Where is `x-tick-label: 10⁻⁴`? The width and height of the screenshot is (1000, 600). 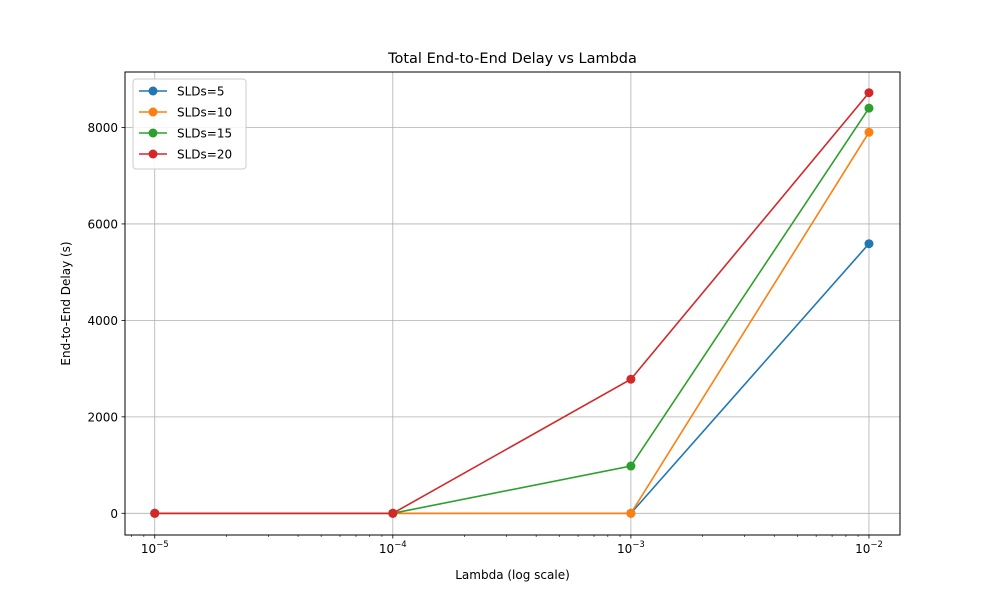
x-tick-label: 10⁻⁴ is located at coordinates (393, 548).